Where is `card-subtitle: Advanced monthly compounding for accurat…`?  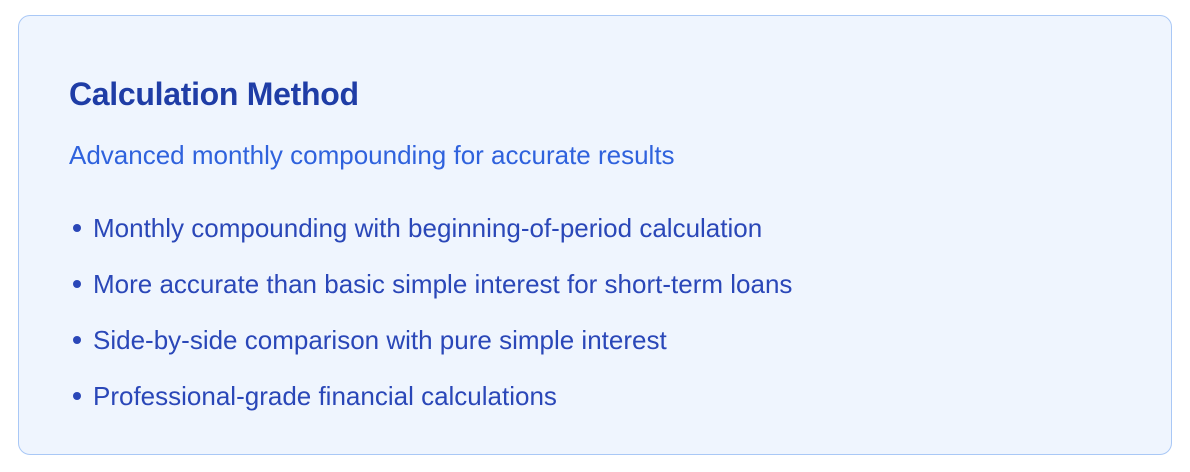
card-subtitle: Advanced monthly compounding for accurat… is located at coordinates (372, 155).